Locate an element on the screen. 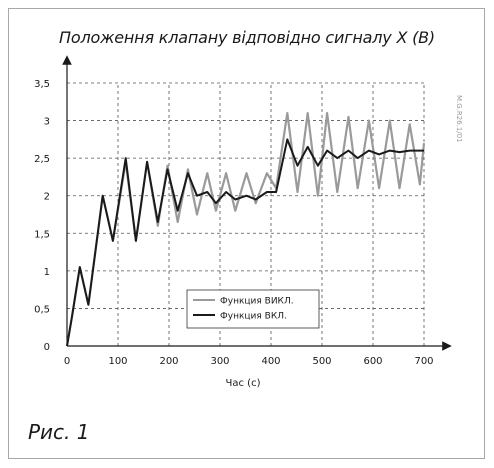 The width and height of the screenshot is (494, 468). y-tick-label: 3,5 is located at coordinates (42, 84).